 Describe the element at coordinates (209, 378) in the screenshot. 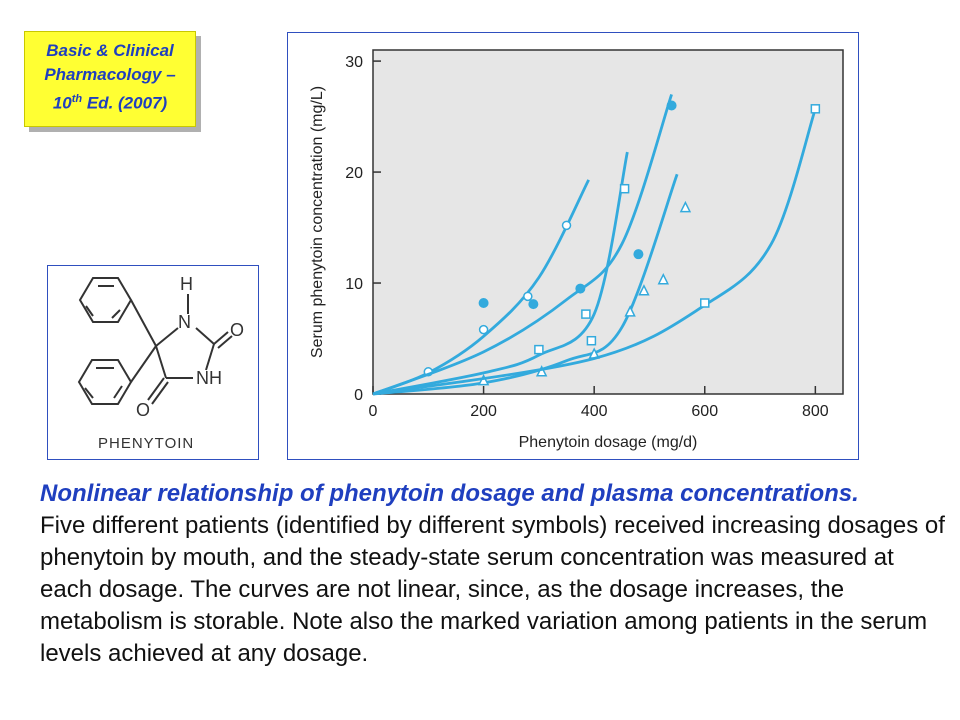

I see `nh-group-label: NH` at that location.